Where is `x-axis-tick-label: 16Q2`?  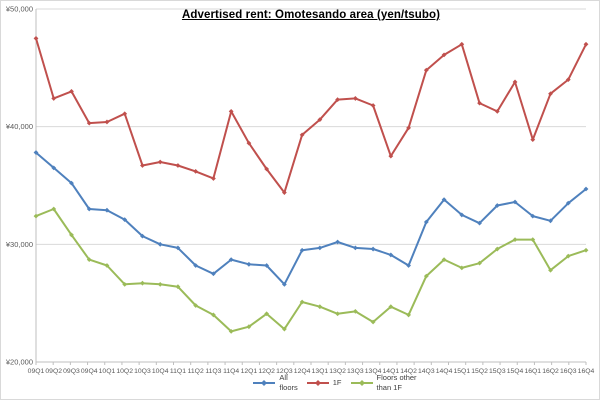
x-axis-tick-label: 16Q2 is located at coordinates (550, 371).